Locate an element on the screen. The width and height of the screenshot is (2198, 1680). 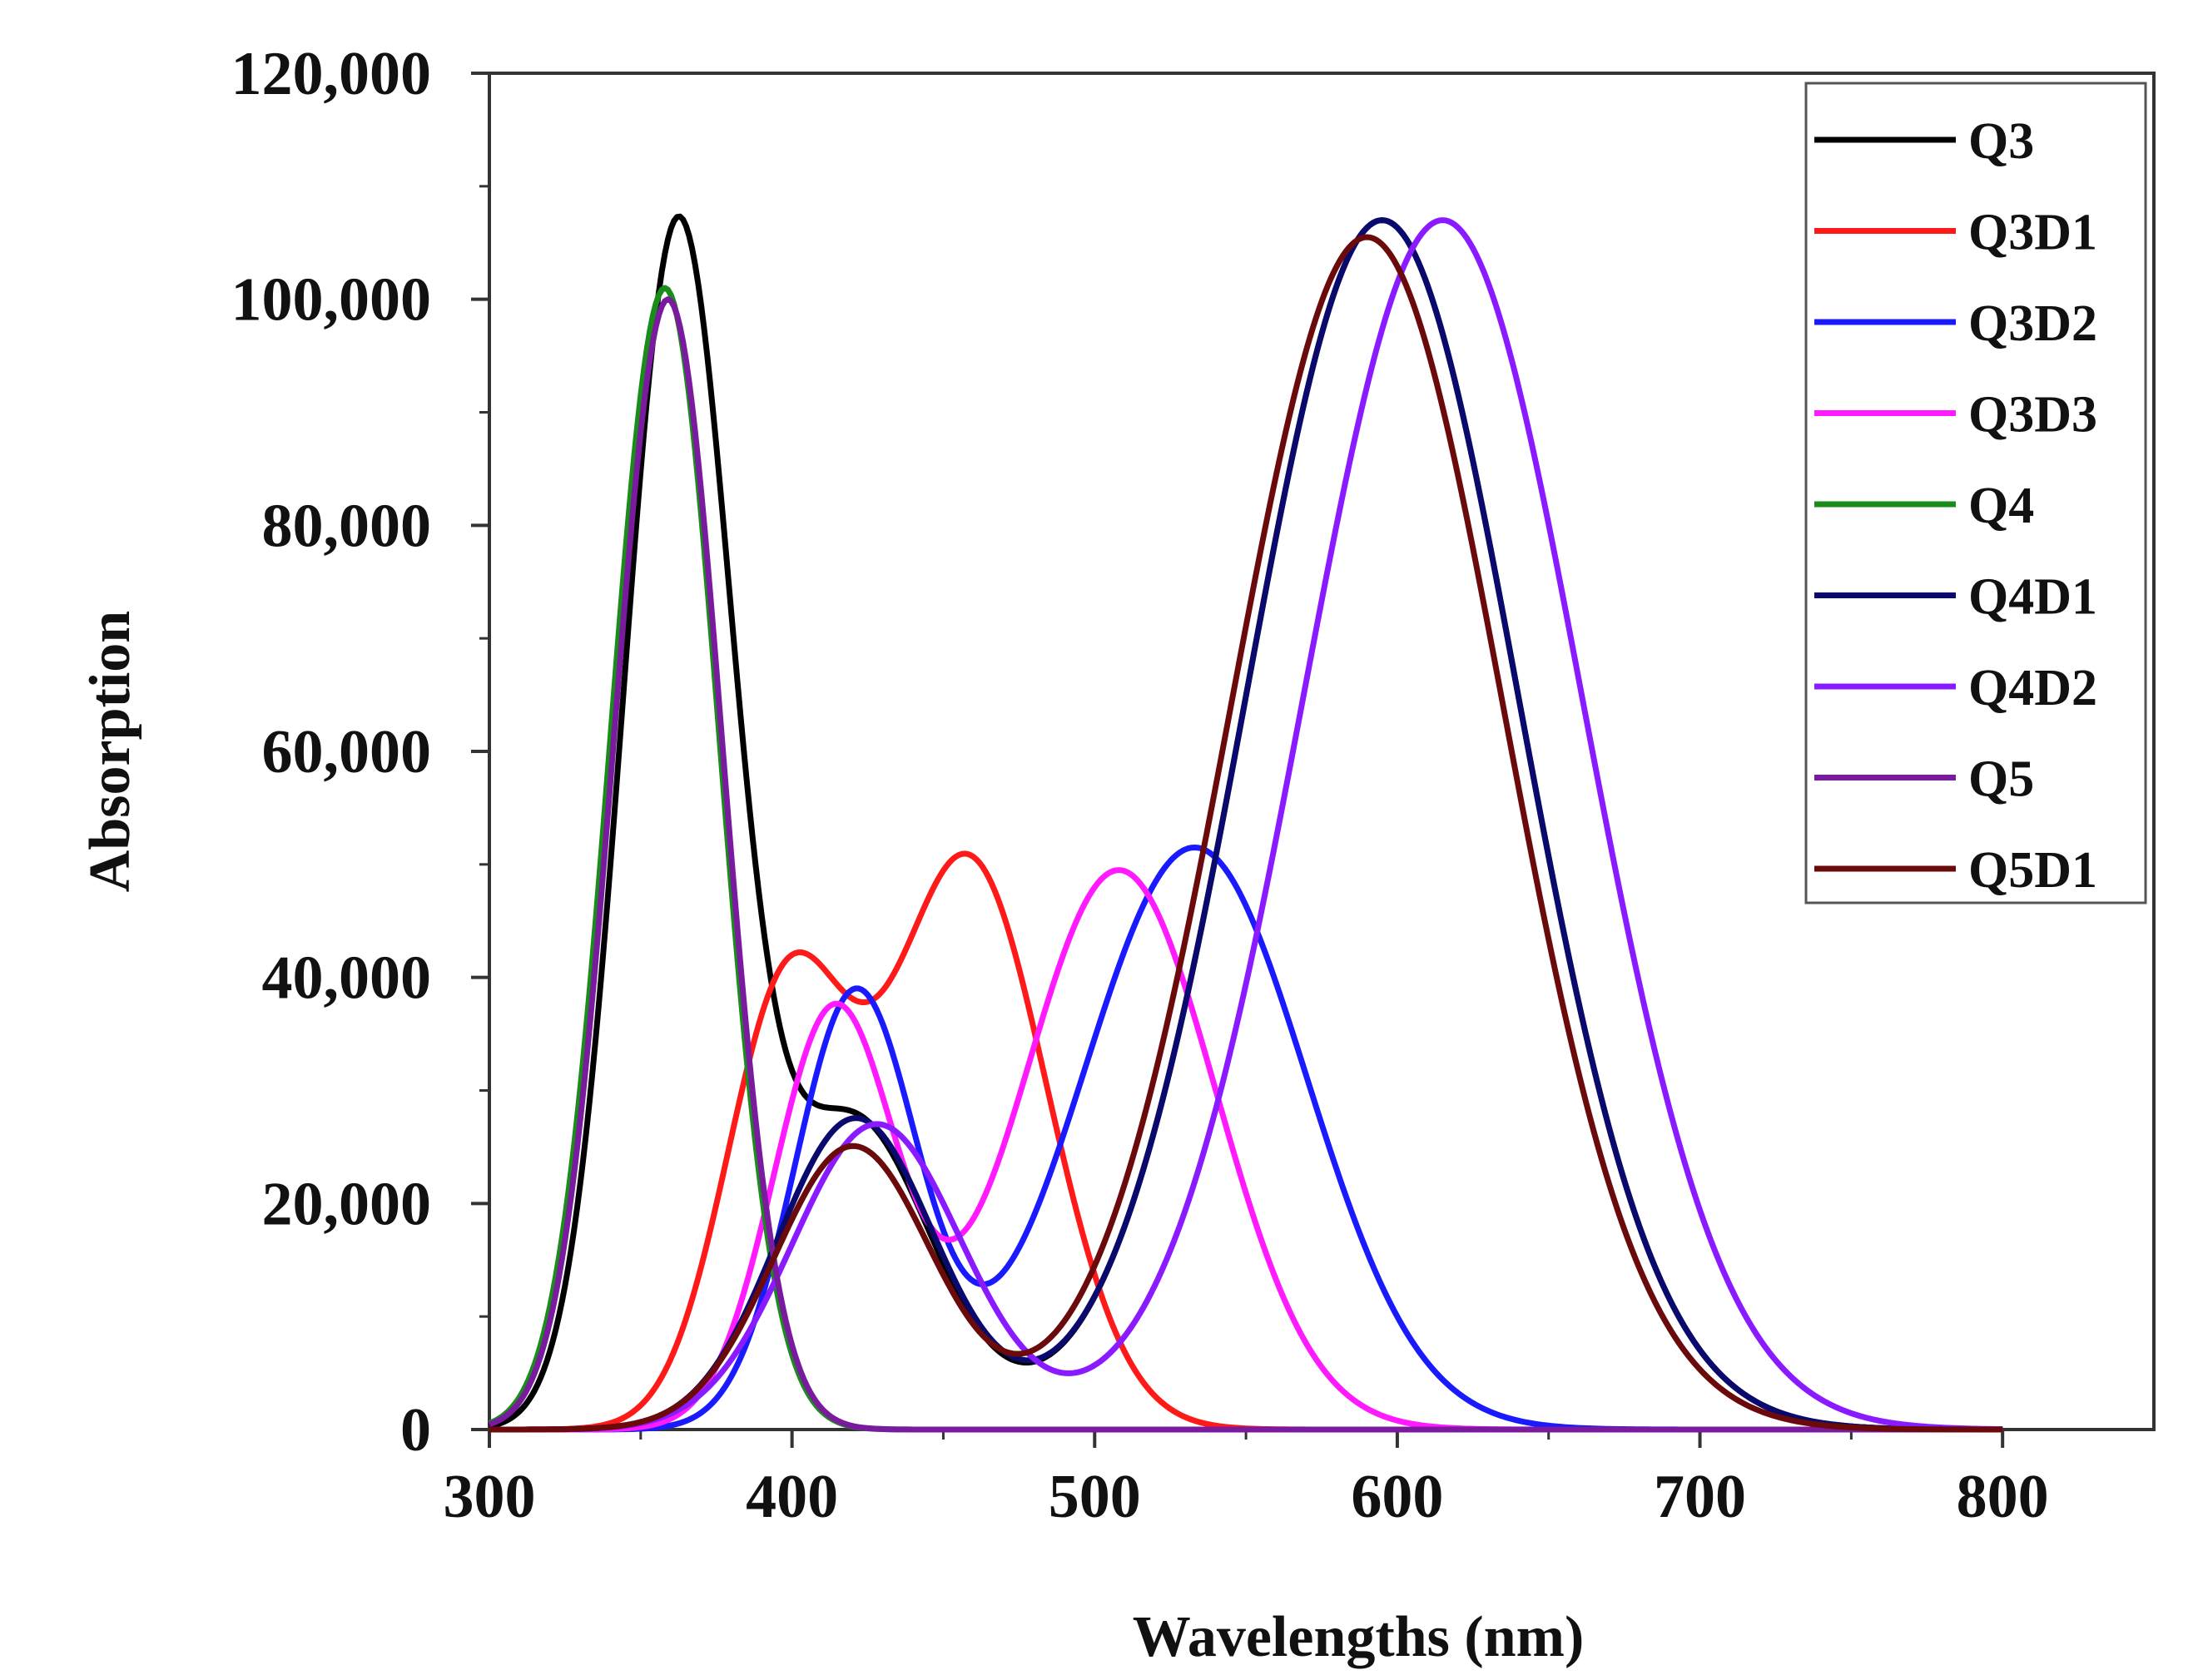
y-axis-title: Absorption is located at coordinates (110, 751).